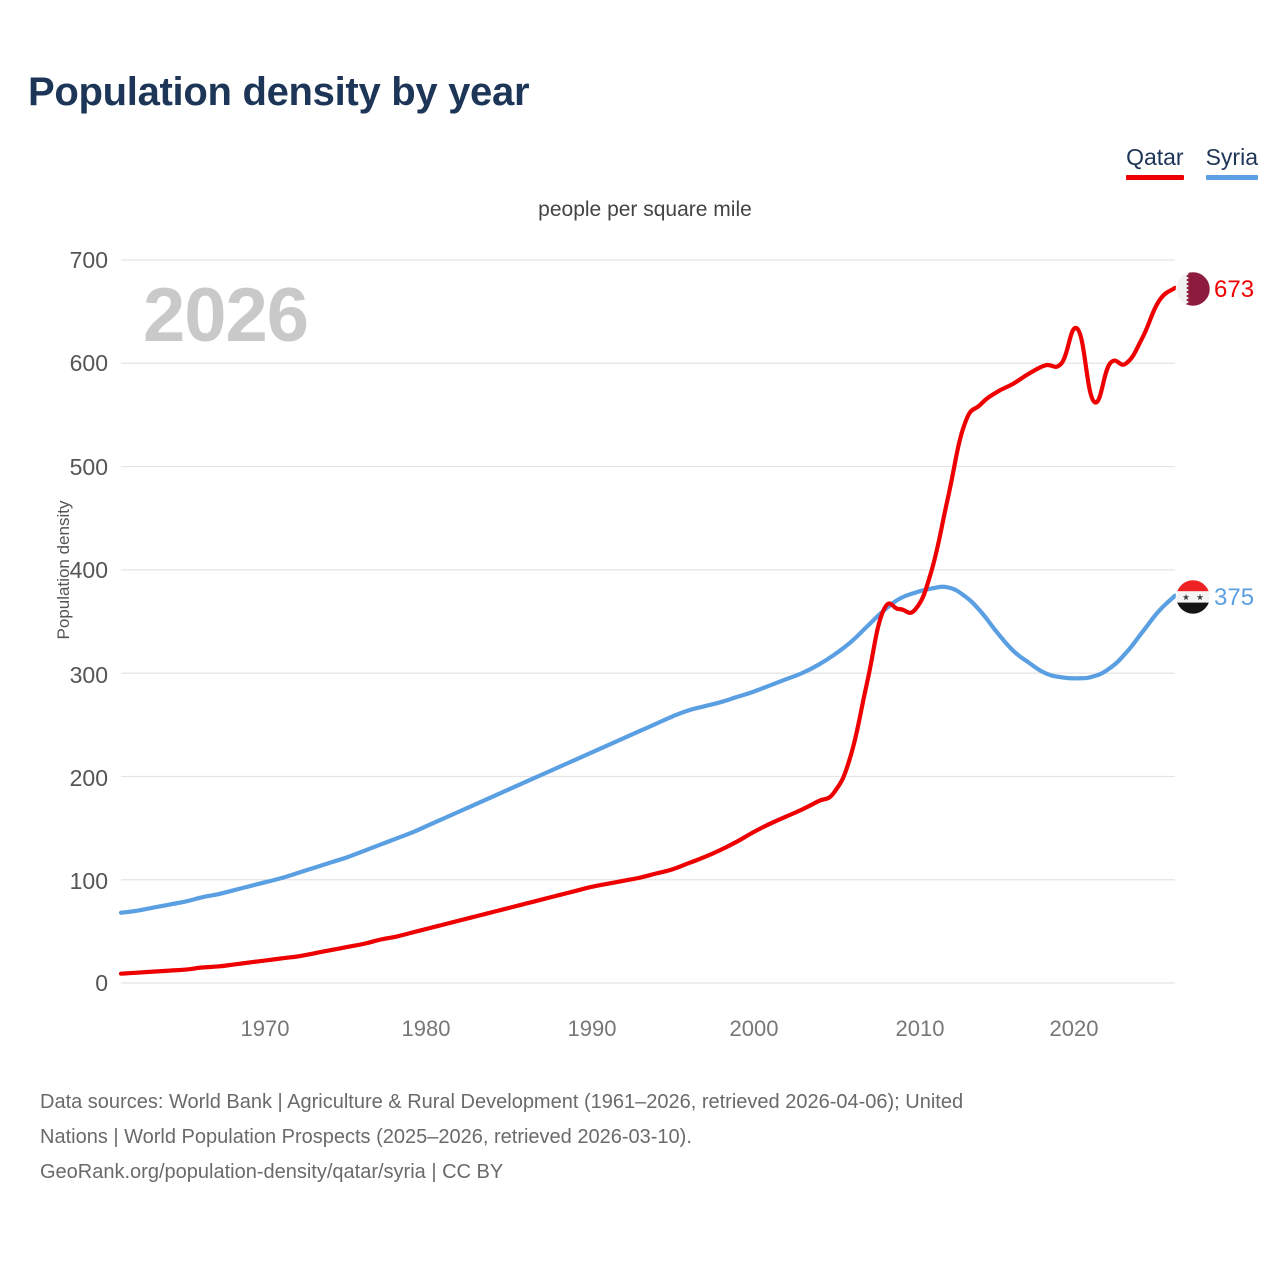 The width and height of the screenshot is (1280, 1280). I want to click on x-tick-1970: 1970, so click(265, 1028).